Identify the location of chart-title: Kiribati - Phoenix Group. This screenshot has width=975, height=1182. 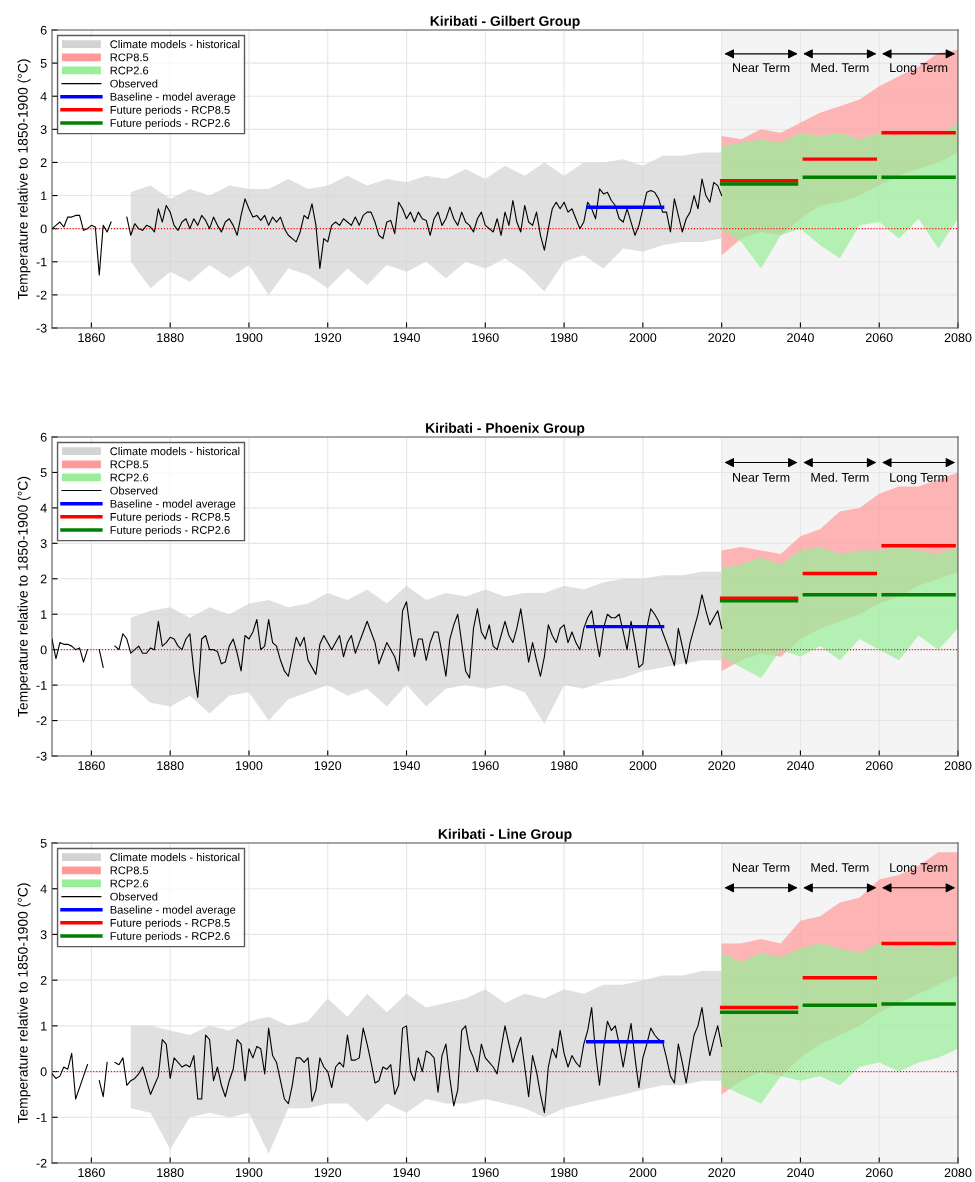
(505, 429).